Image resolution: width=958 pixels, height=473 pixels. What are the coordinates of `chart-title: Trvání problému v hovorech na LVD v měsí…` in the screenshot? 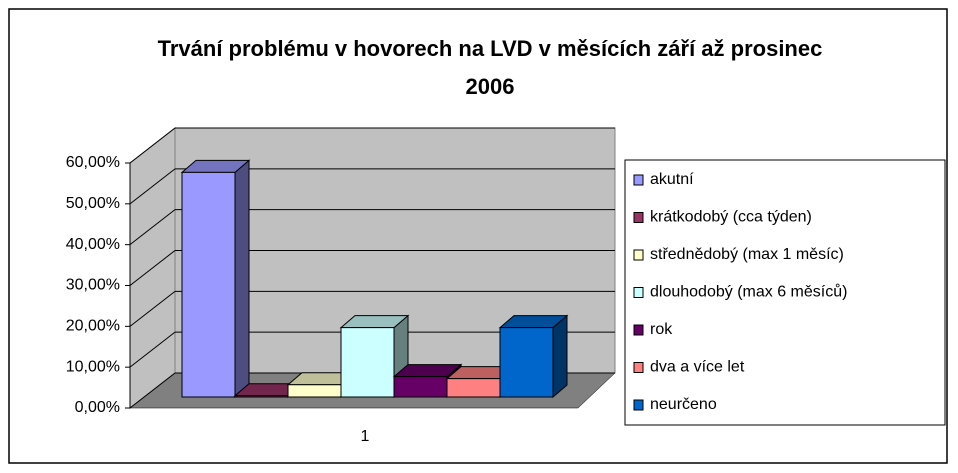 It's located at (490, 67).